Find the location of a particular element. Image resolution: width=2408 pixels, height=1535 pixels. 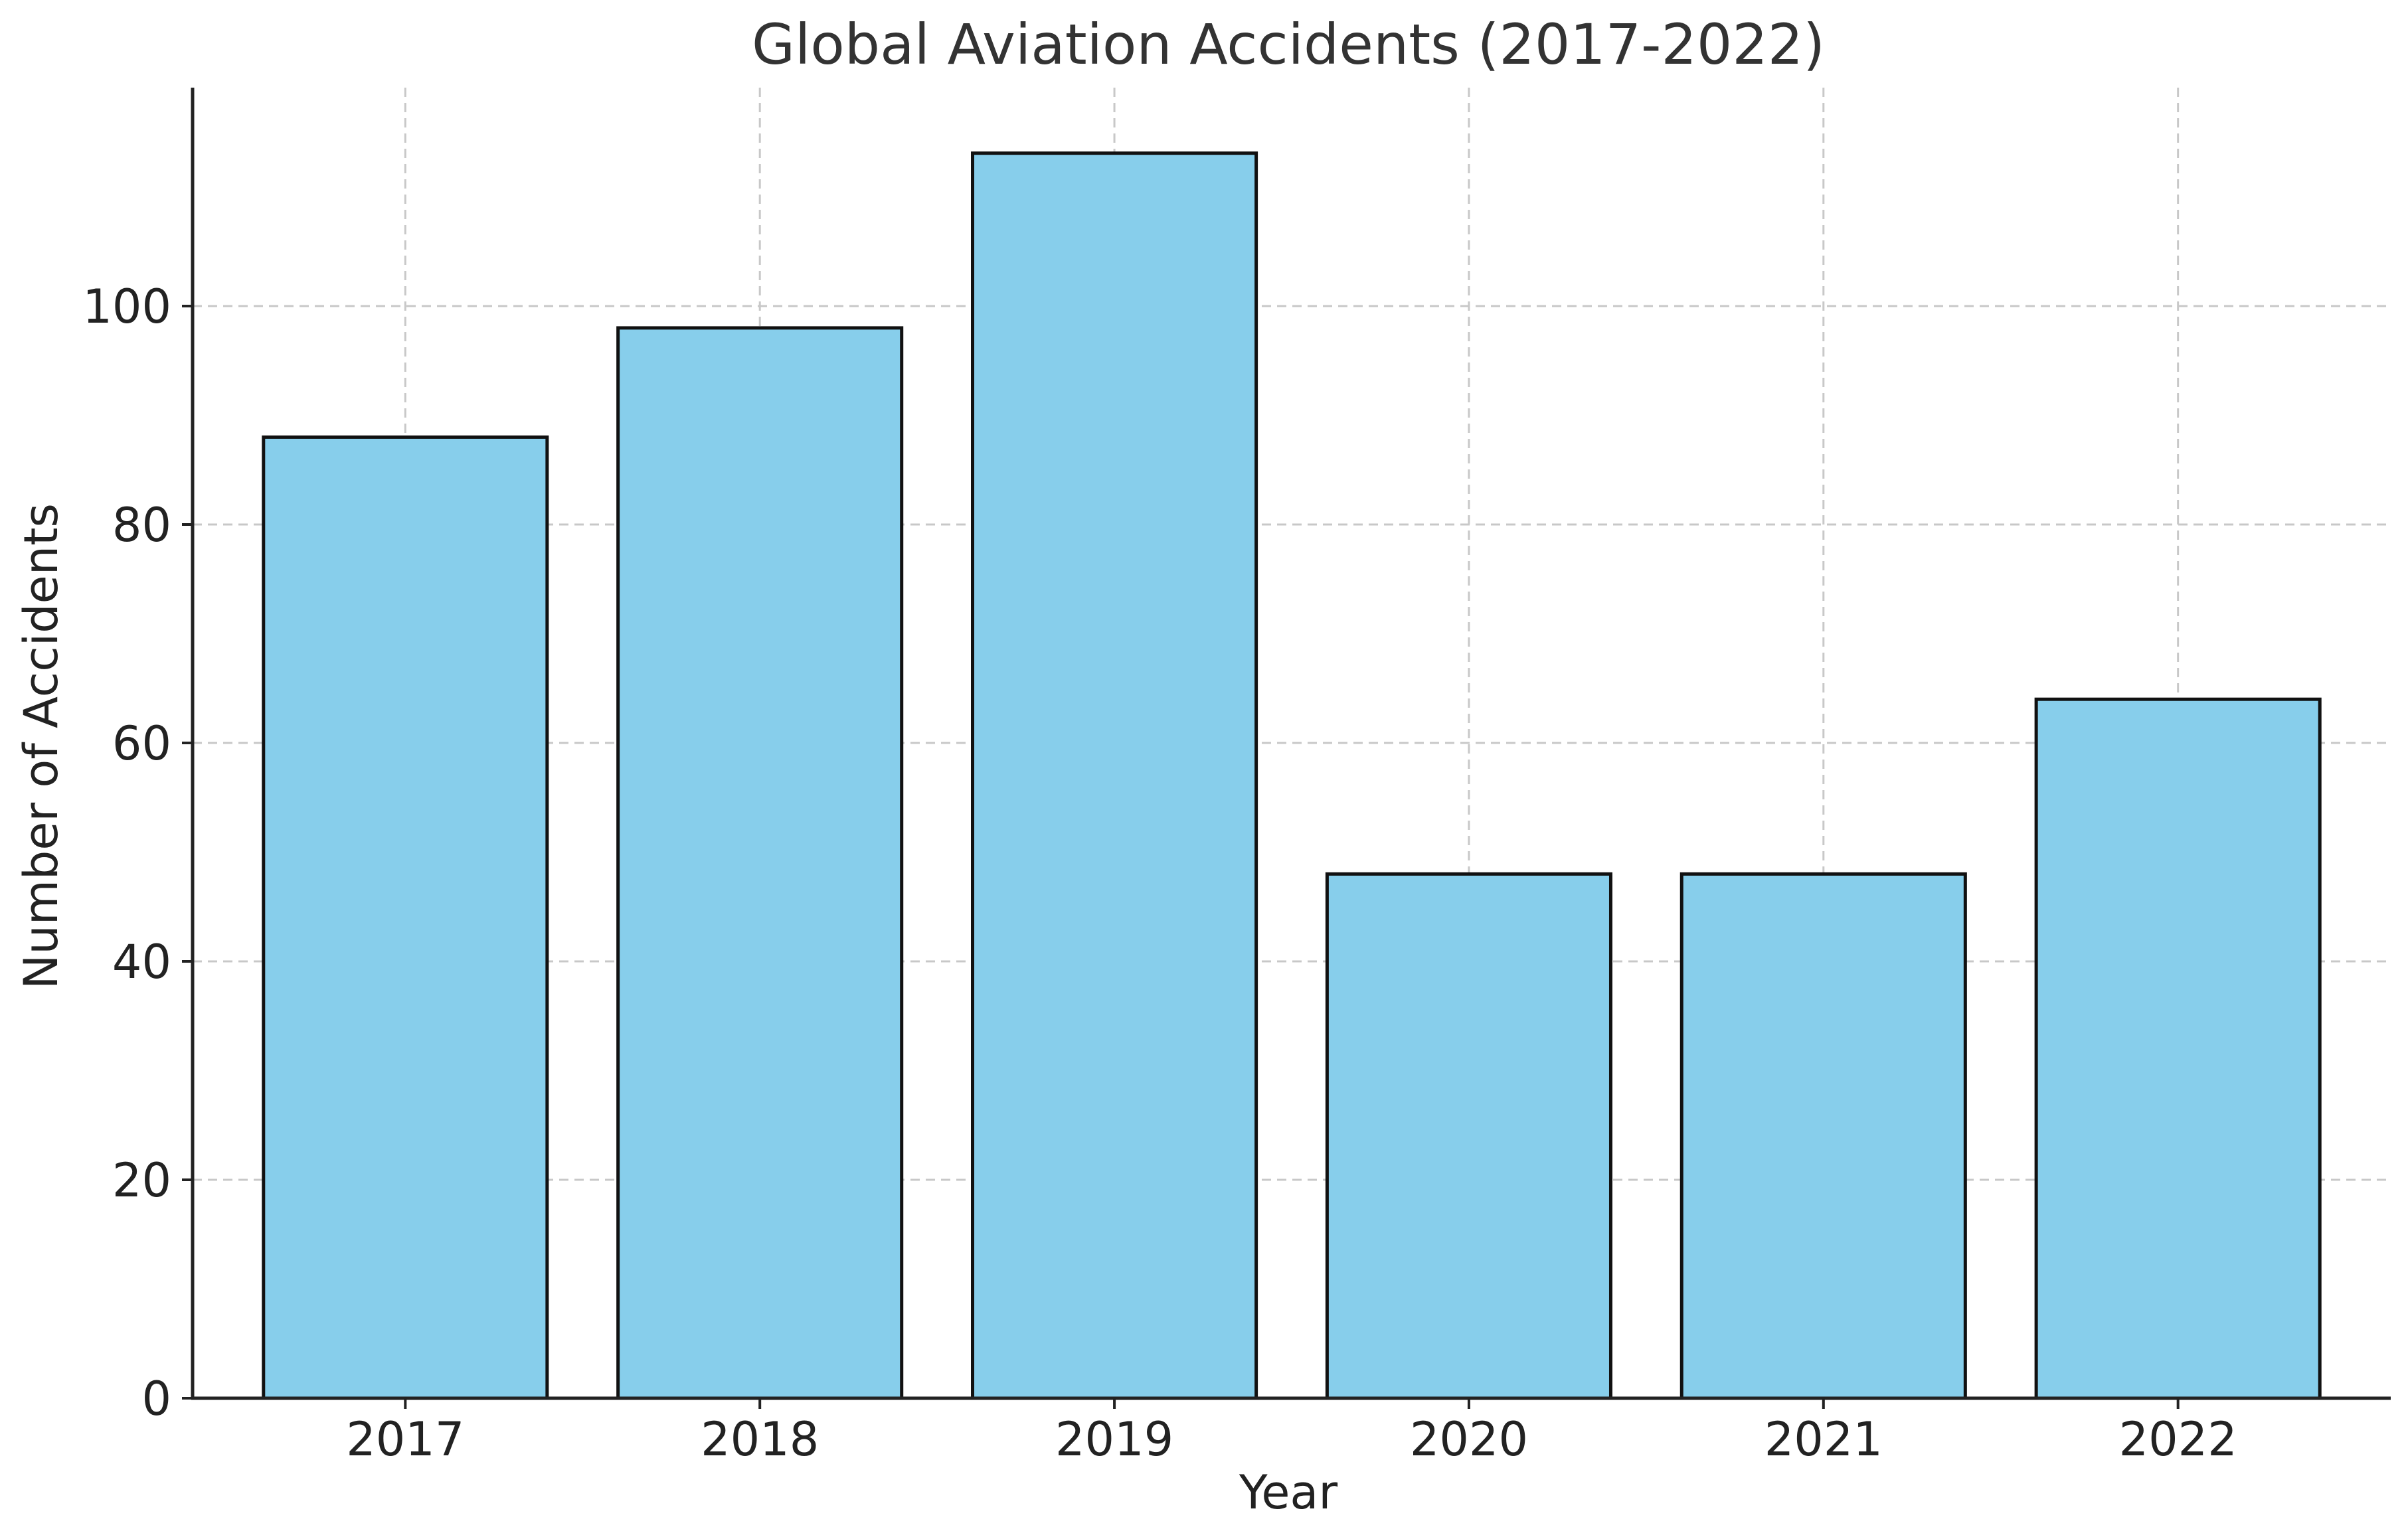

y-tick-label-60: 60 is located at coordinates (141, 743).